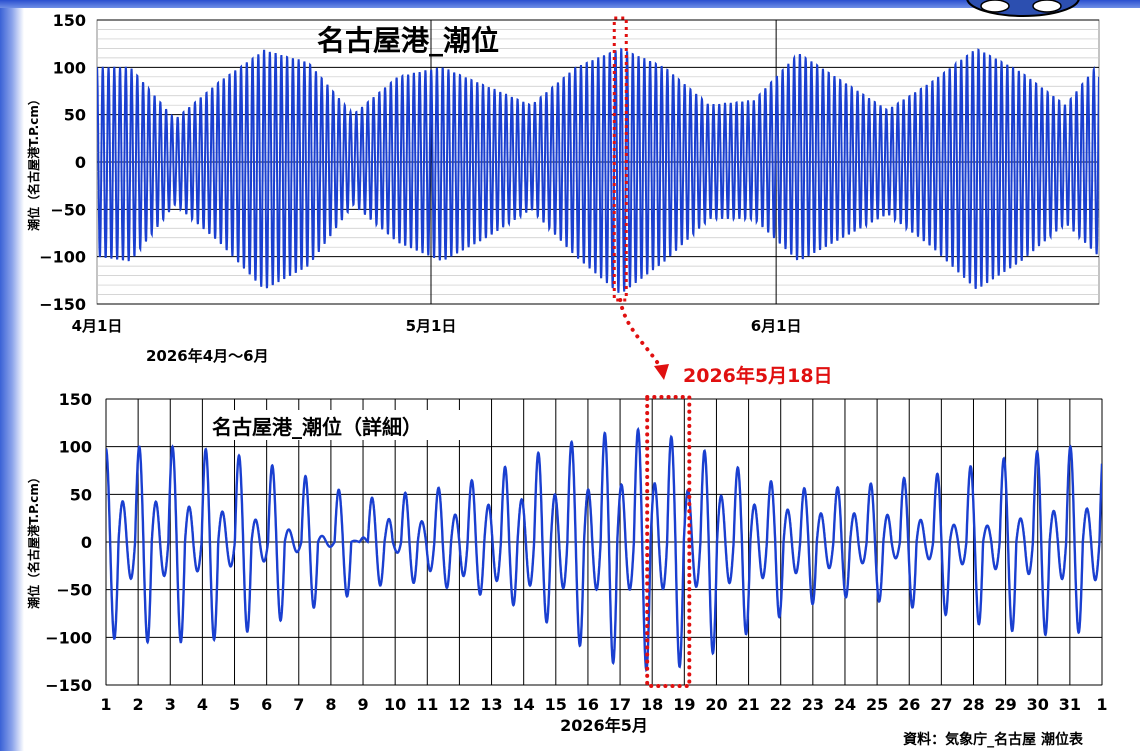 The width and height of the screenshot is (1140, 751). What do you see at coordinates (202, 704) in the screenshot?
I see `x-tick-label: 4` at bounding box center [202, 704].